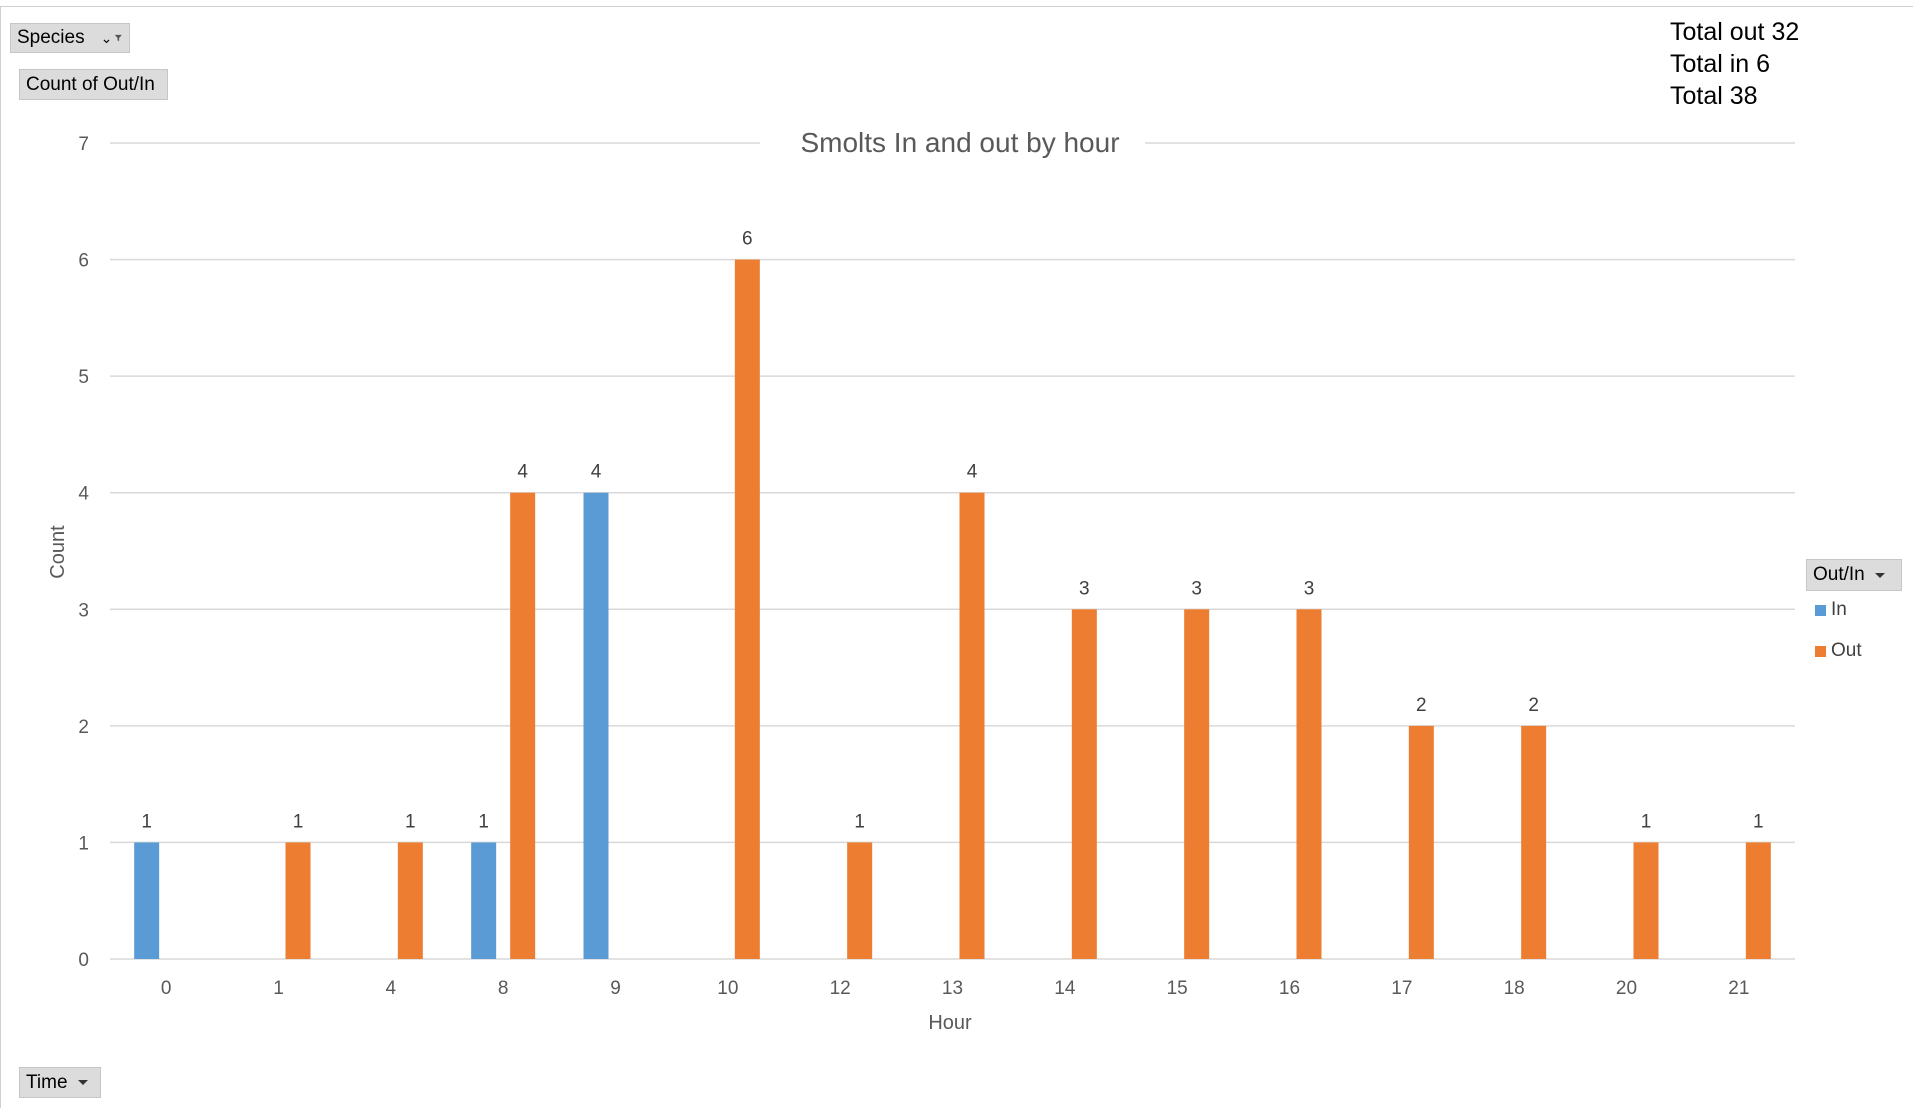 This screenshot has height=1110, width=1915. I want to click on x-tick-label: 13, so click(952, 988).